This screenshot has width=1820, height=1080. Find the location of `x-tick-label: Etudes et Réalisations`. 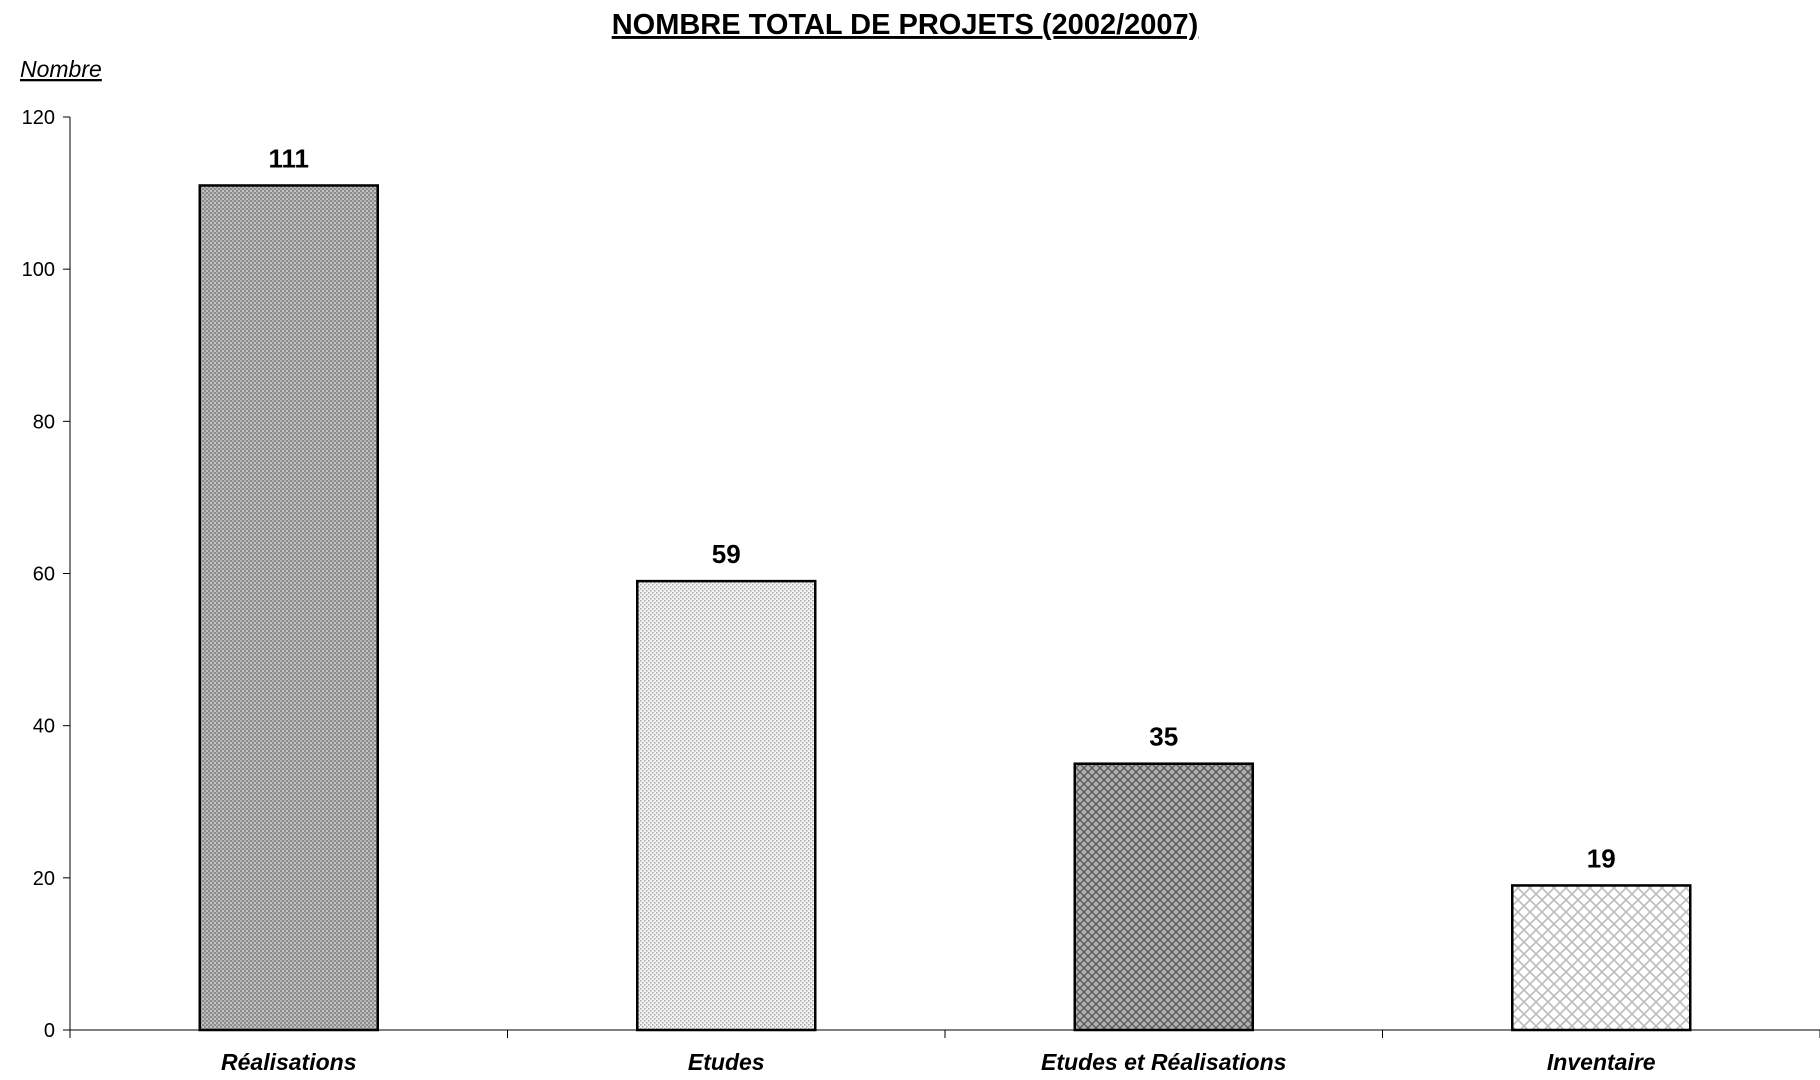

x-tick-label: Etudes et Réalisations is located at coordinates (1163, 1062).